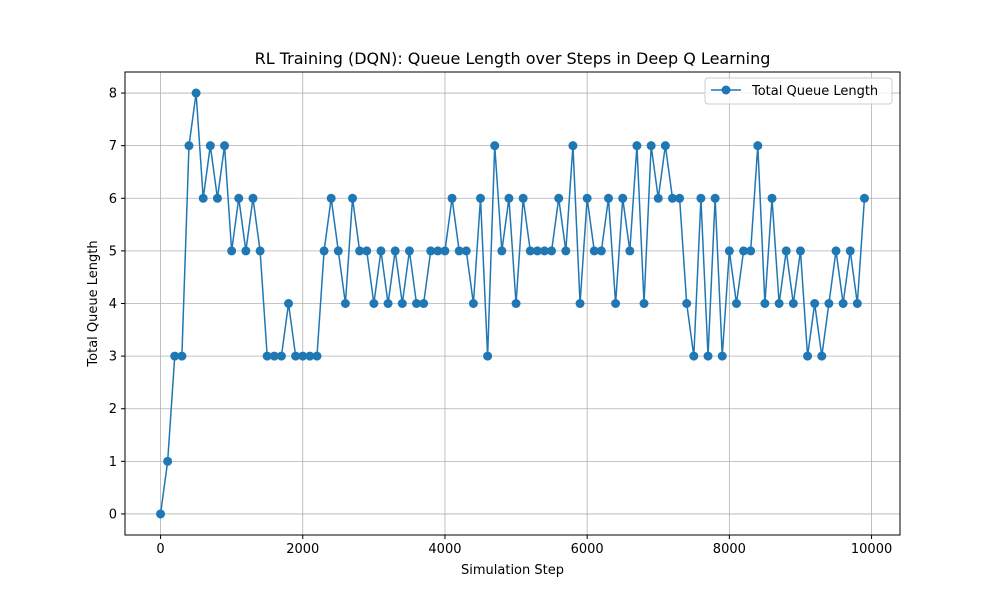 The height and width of the screenshot is (600, 1000). Describe the element at coordinates (587, 549) in the screenshot. I see `x-tick-label: 6000` at that location.